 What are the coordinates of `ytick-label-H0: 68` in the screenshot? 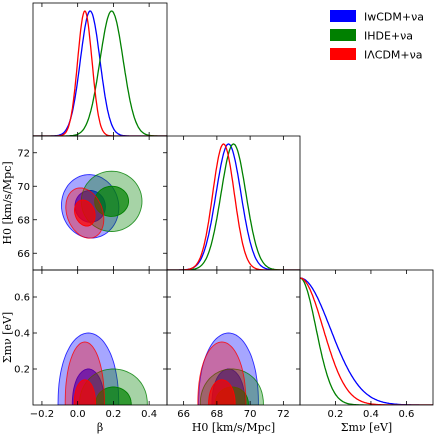 It's located at (23, 220).